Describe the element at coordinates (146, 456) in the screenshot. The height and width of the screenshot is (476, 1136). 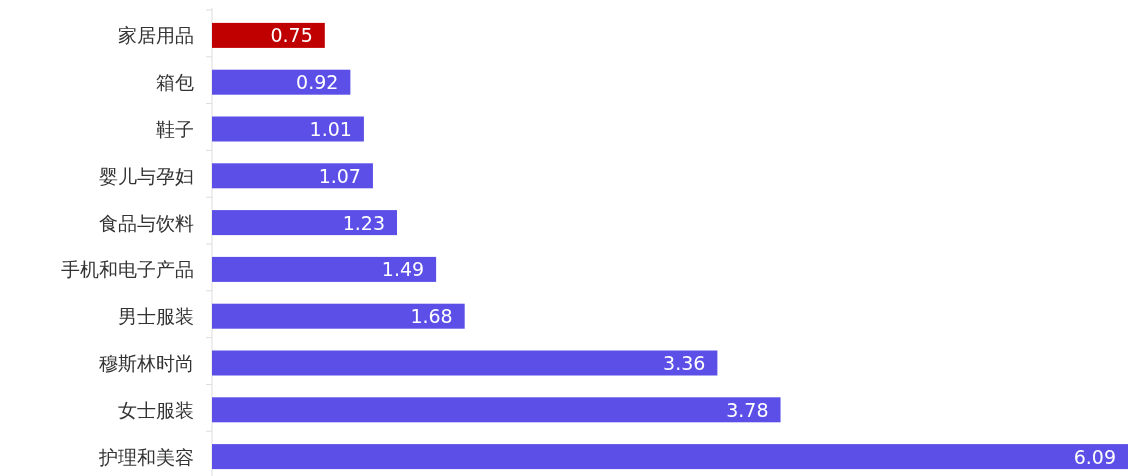
I see `y-tick-label: 护理和美容` at that location.